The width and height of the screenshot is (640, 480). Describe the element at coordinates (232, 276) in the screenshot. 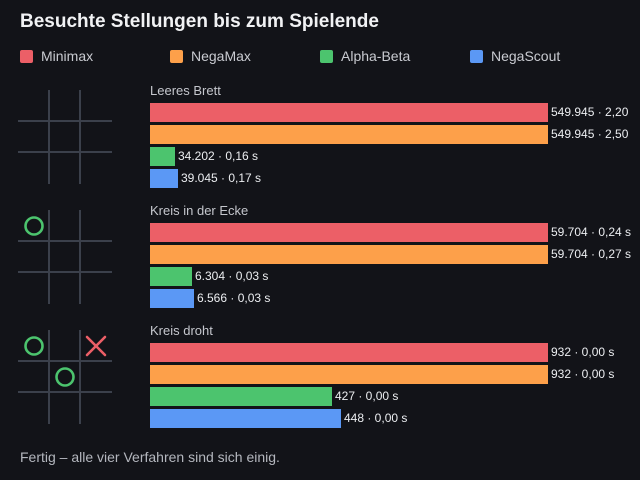

I see `data-label: 6.304 · 0,03 s` at that location.